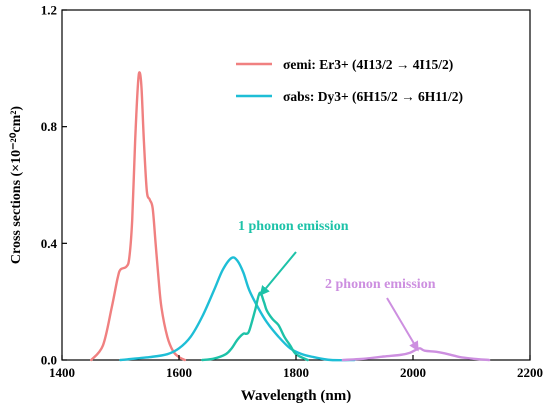 The height and width of the screenshot is (407, 550). What do you see at coordinates (413, 372) in the screenshot?
I see `x-tick-label: 2000` at bounding box center [413, 372].